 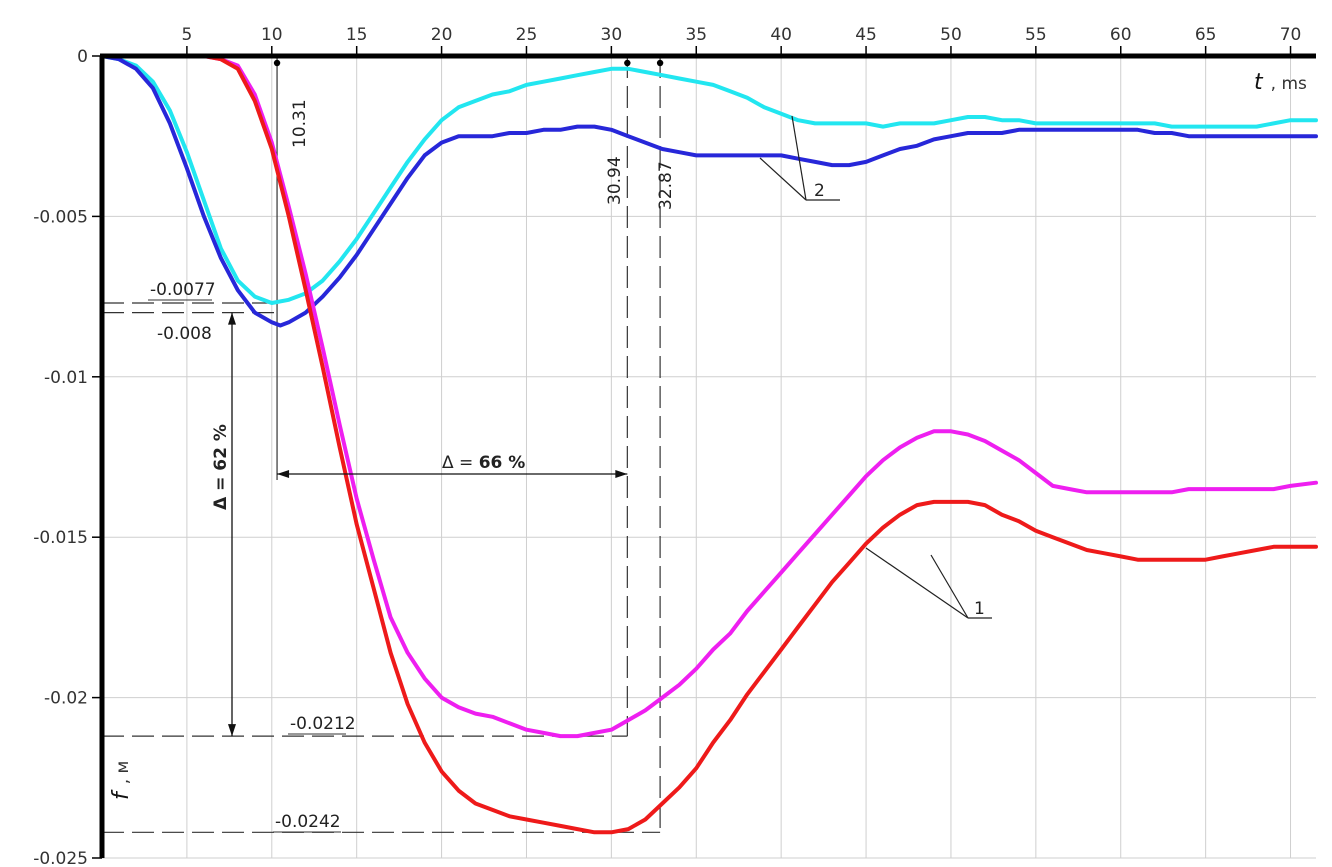 What do you see at coordinates (1121, 35) in the screenshot?
I see `x-tick-label-60: 60` at bounding box center [1121, 35].